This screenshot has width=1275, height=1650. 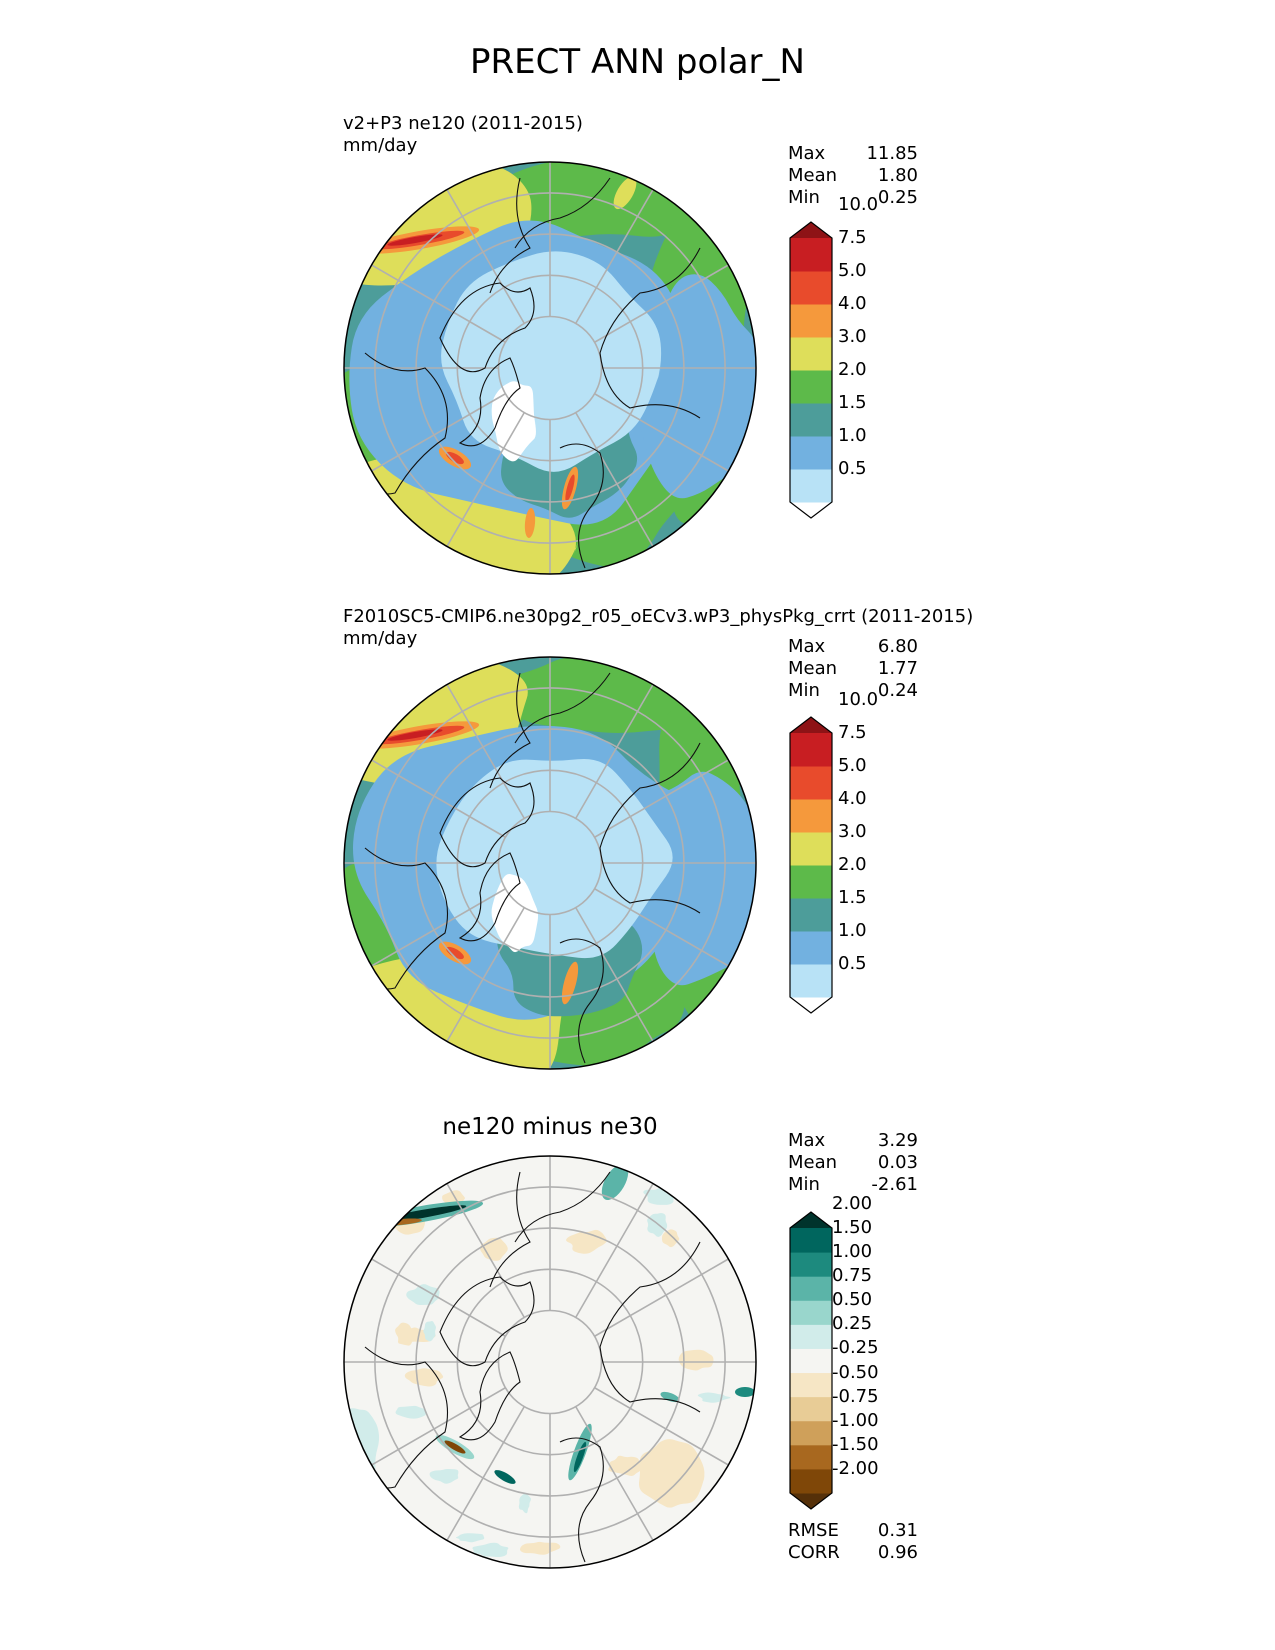 What do you see at coordinates (855, 1372) in the screenshot?
I see `colorbar-tick-label: -0.50` at bounding box center [855, 1372].